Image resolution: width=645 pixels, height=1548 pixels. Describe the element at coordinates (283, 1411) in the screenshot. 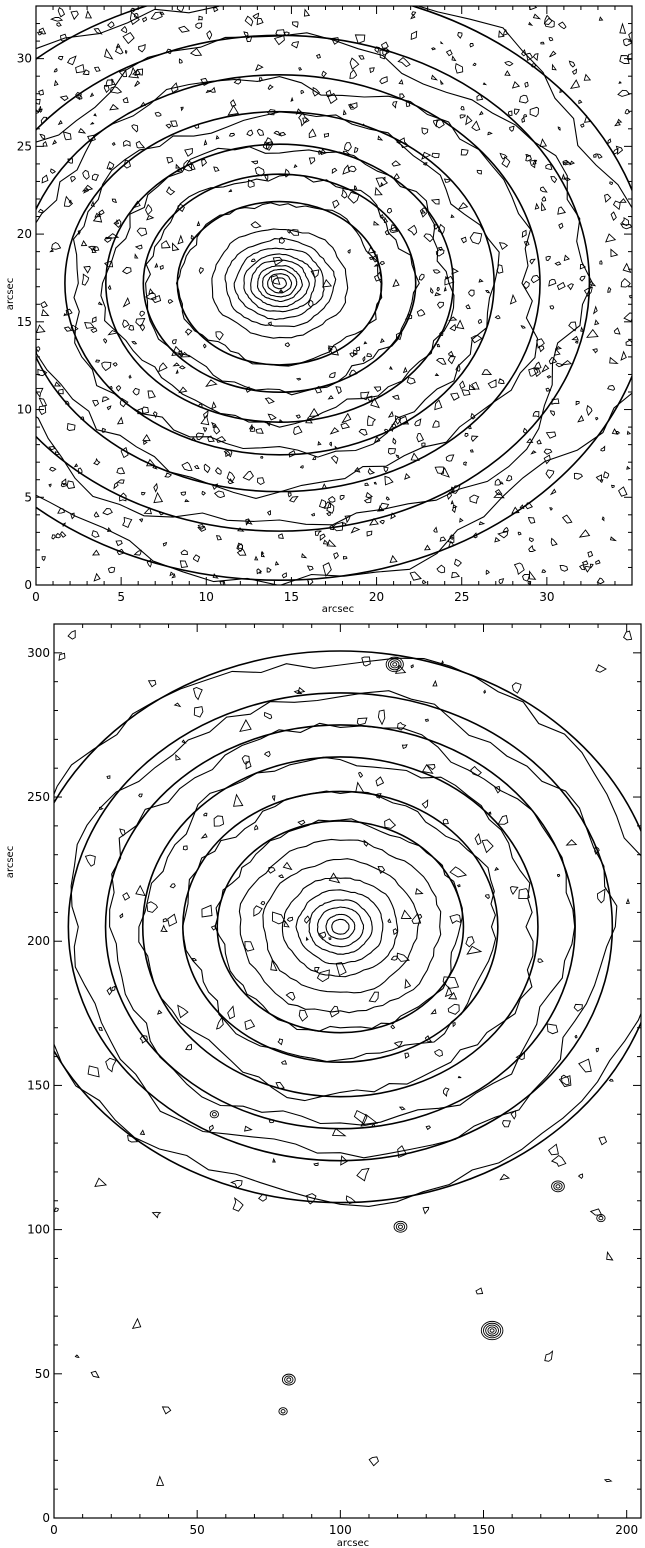

I see `point-source-contour` at that location.